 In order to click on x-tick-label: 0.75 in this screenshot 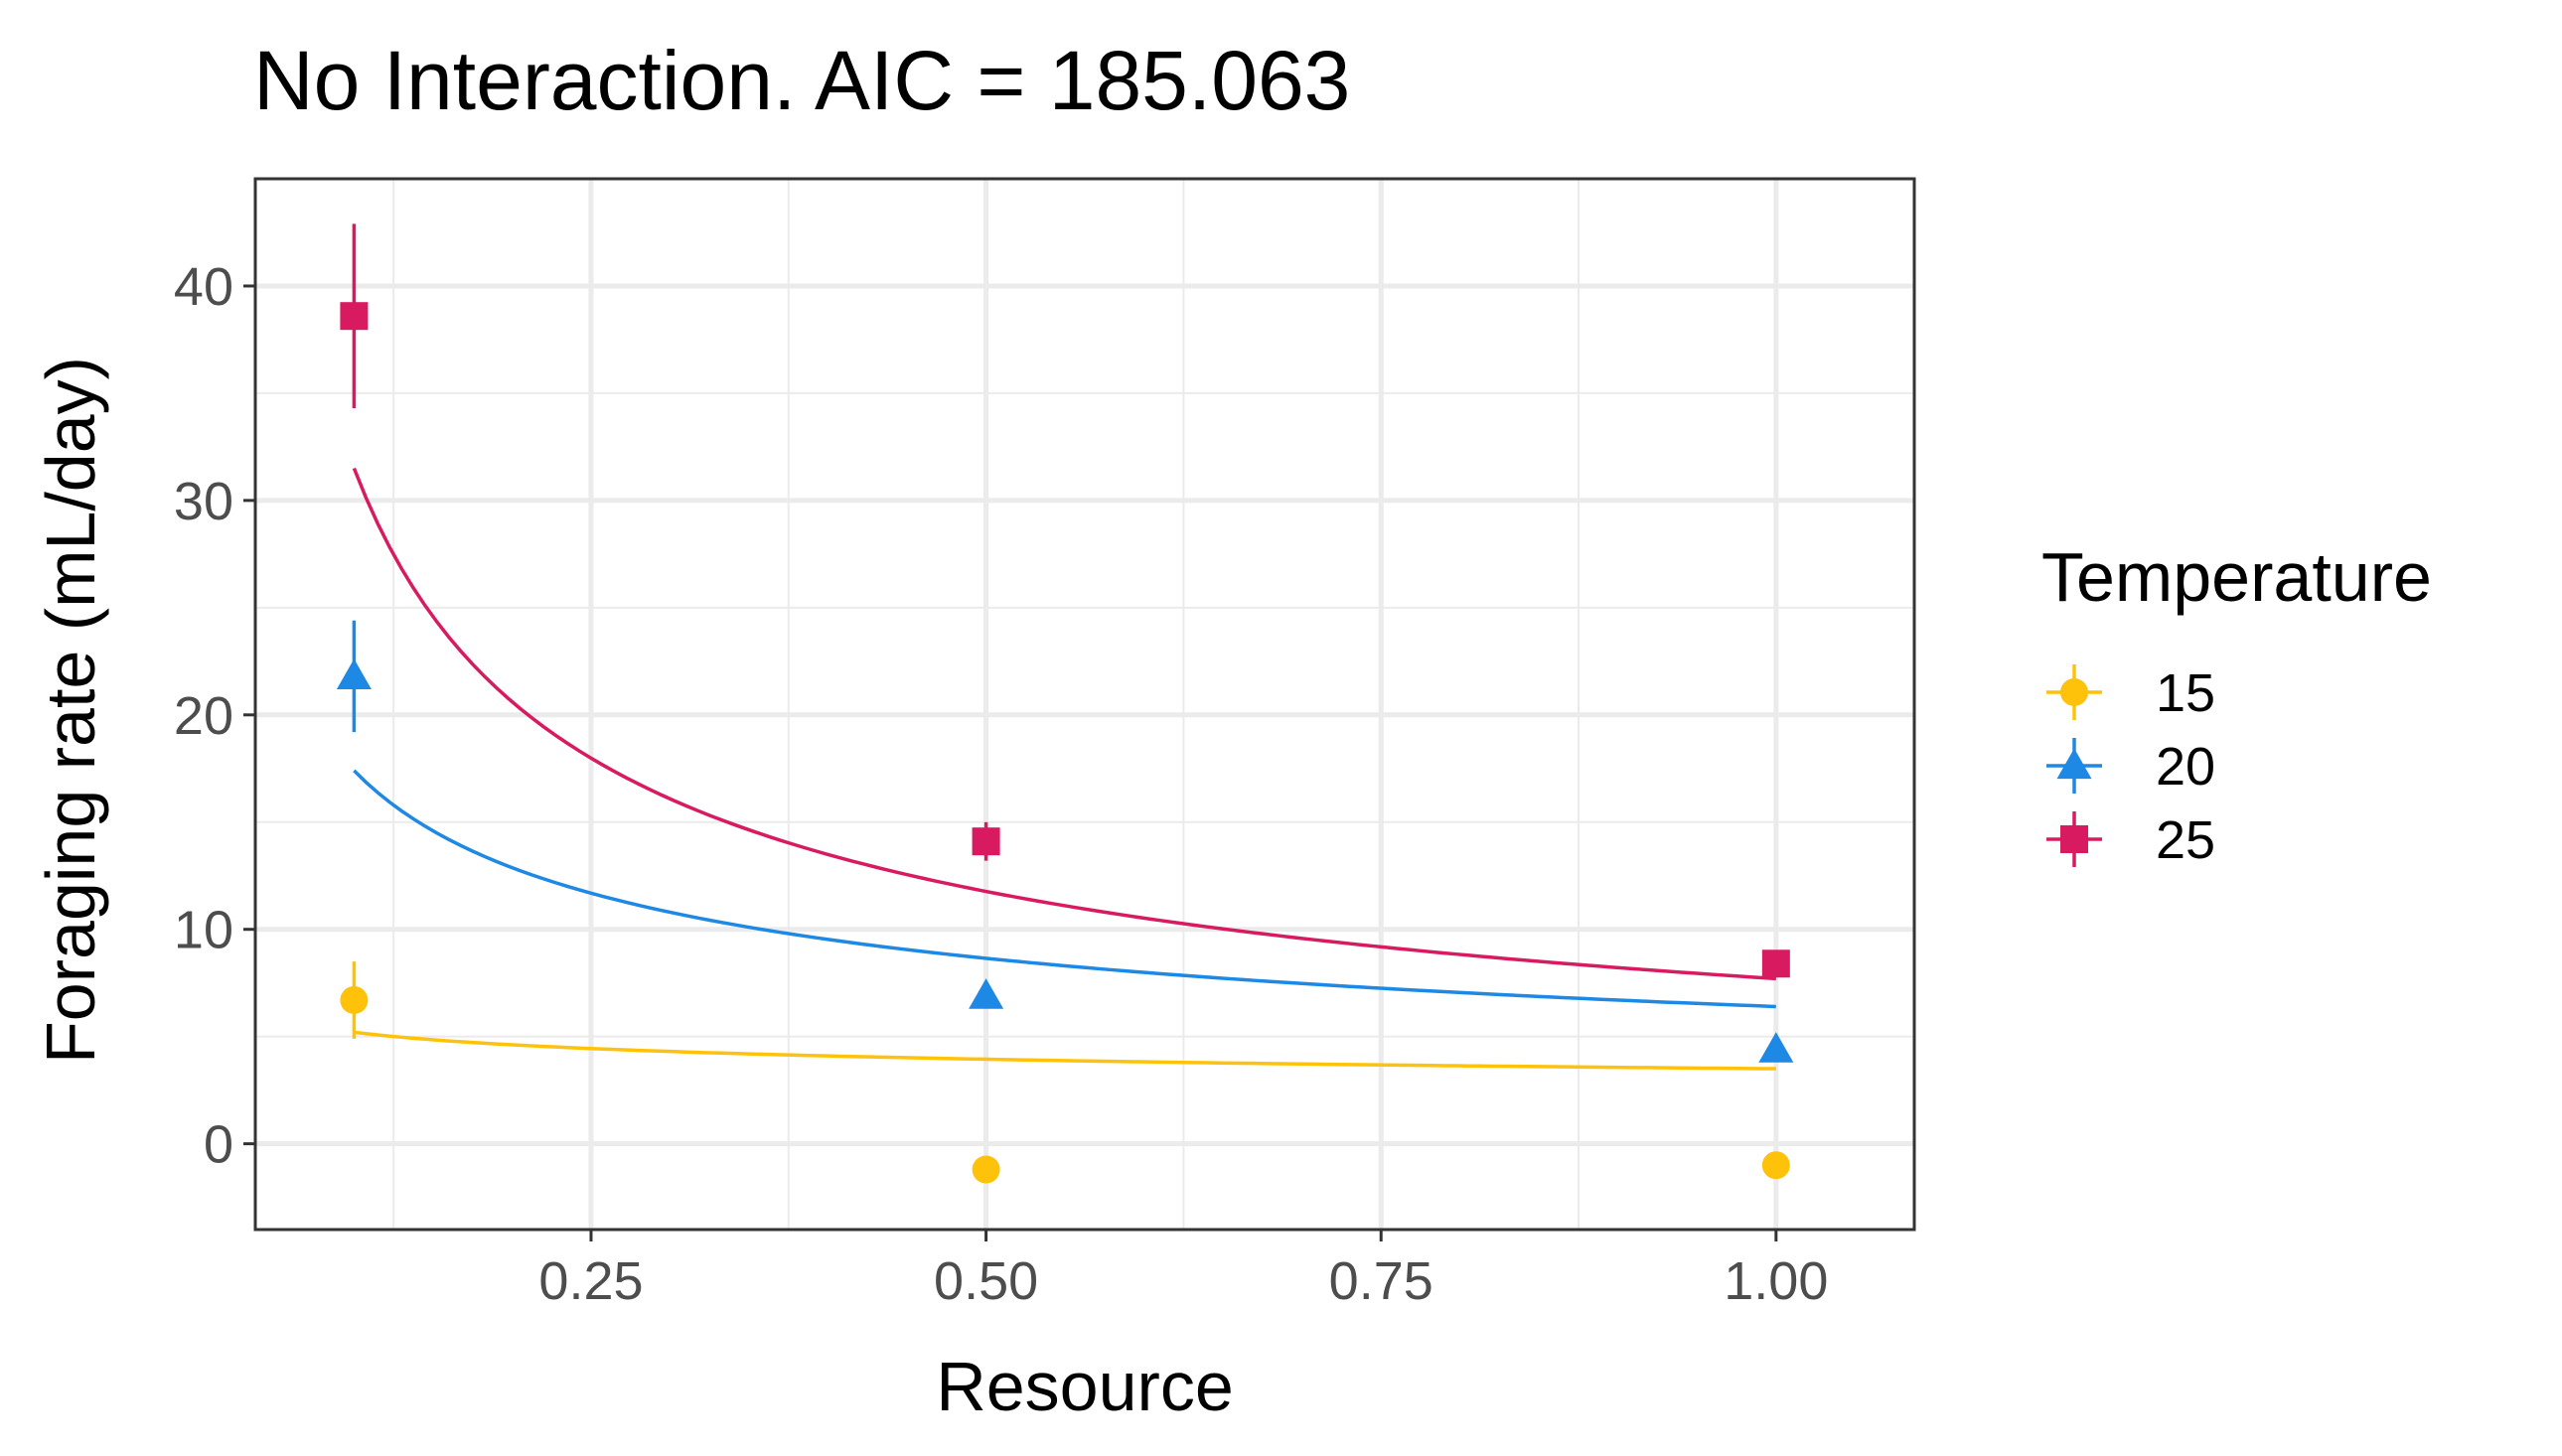, I will do `click(1381, 1281)`.